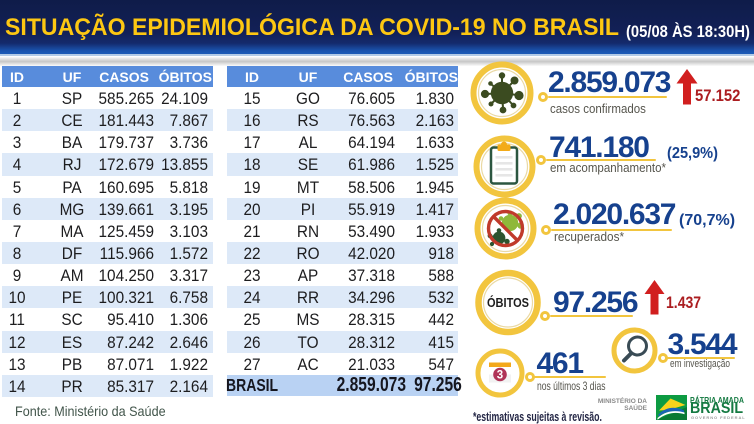 This screenshot has height=424, width=754. I want to click on svg-text: 3, so click(500, 376).